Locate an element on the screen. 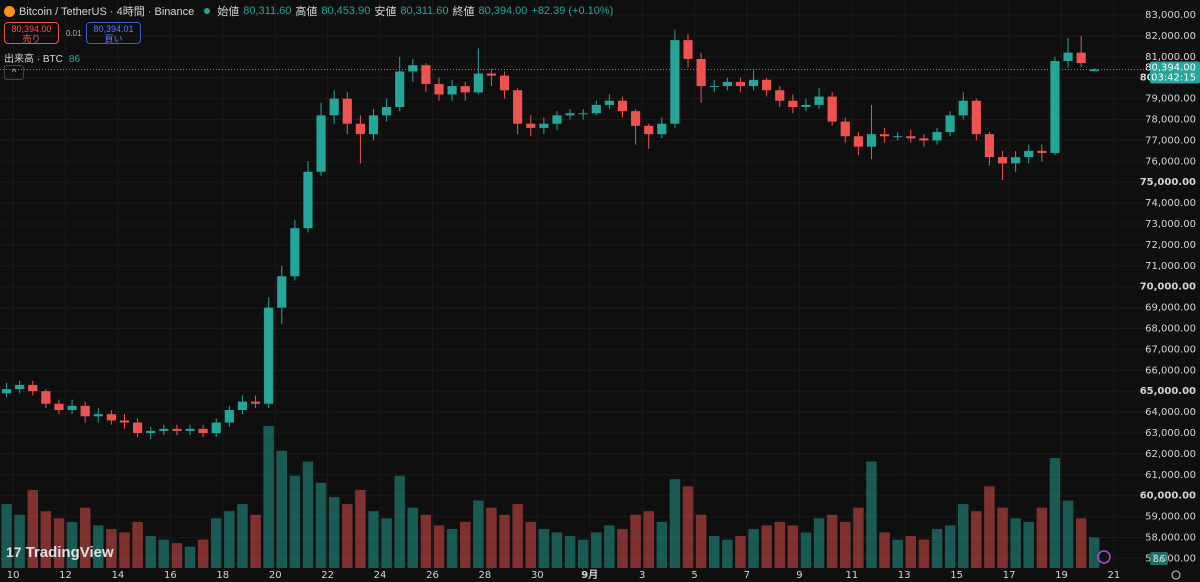  x-tick-label: 14 is located at coordinates (118, 575).